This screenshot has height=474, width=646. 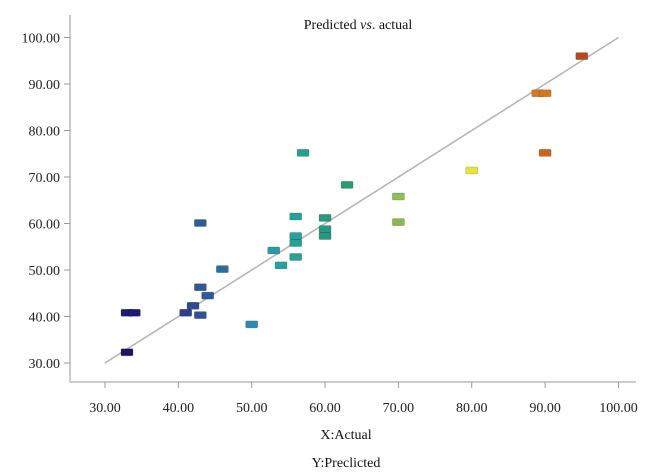 I want to click on x-tick-label: 90.00, so click(x=545, y=408).